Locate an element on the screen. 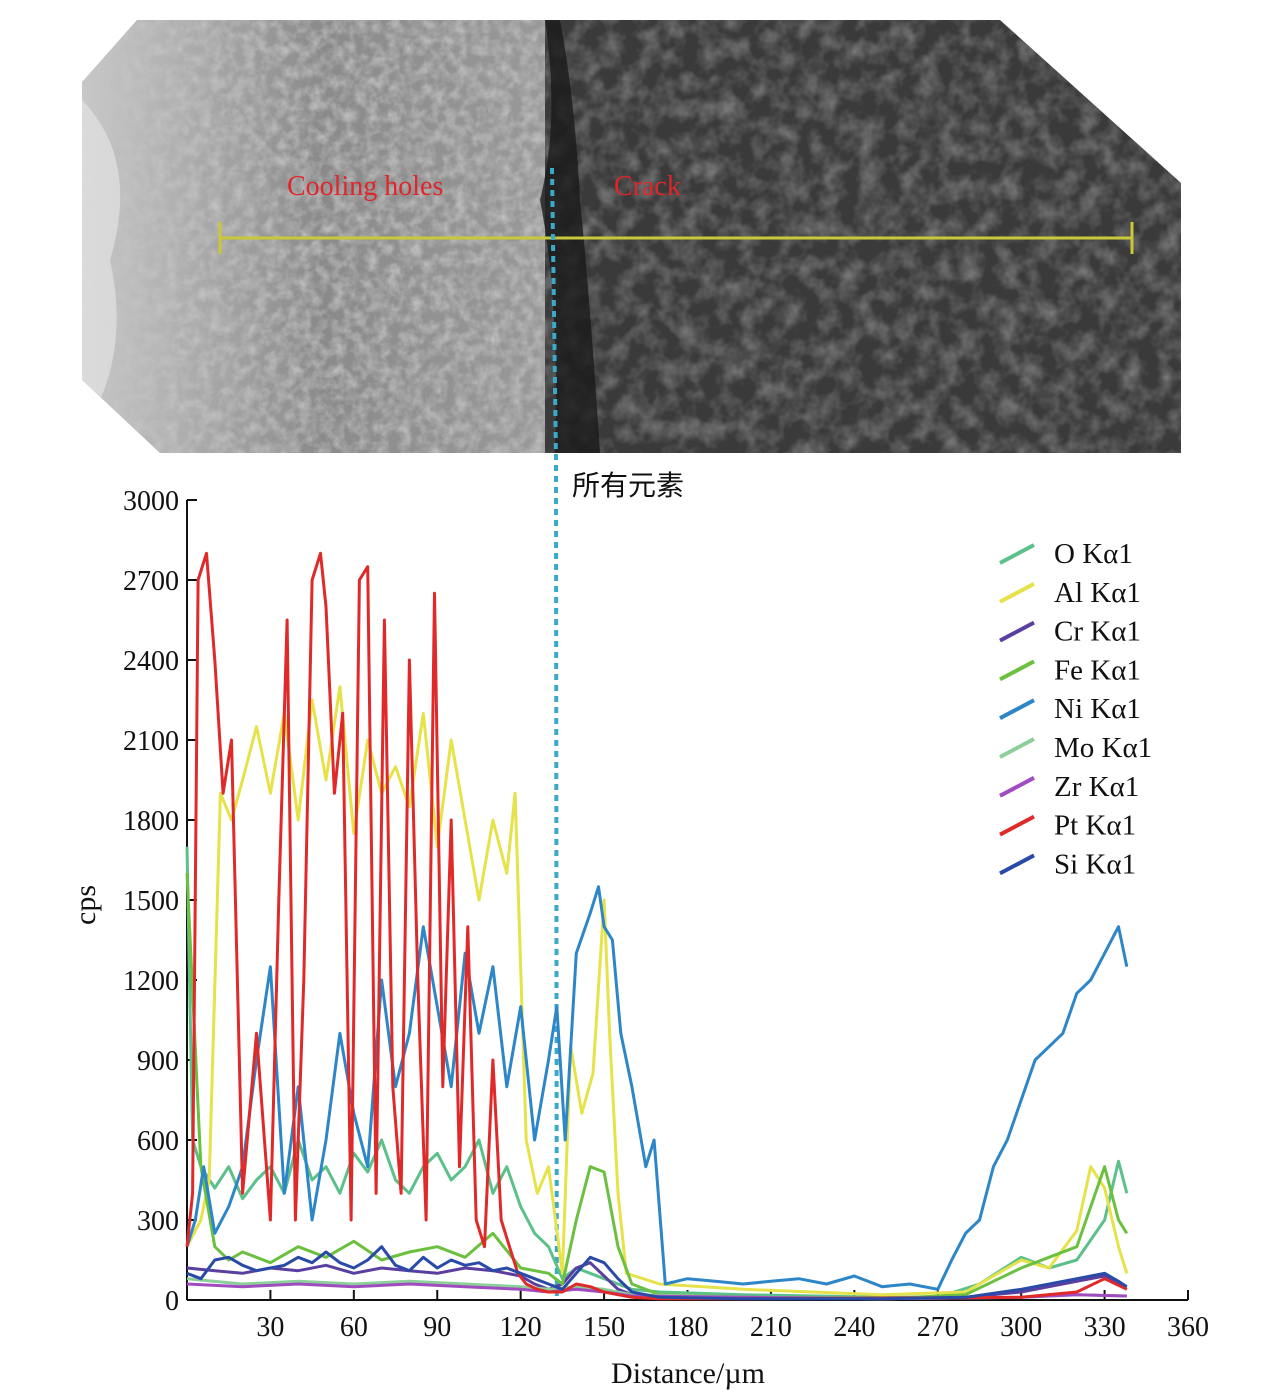 This screenshot has height=1393, width=1280. legend-swatch-fe is located at coordinates (1017, 670).